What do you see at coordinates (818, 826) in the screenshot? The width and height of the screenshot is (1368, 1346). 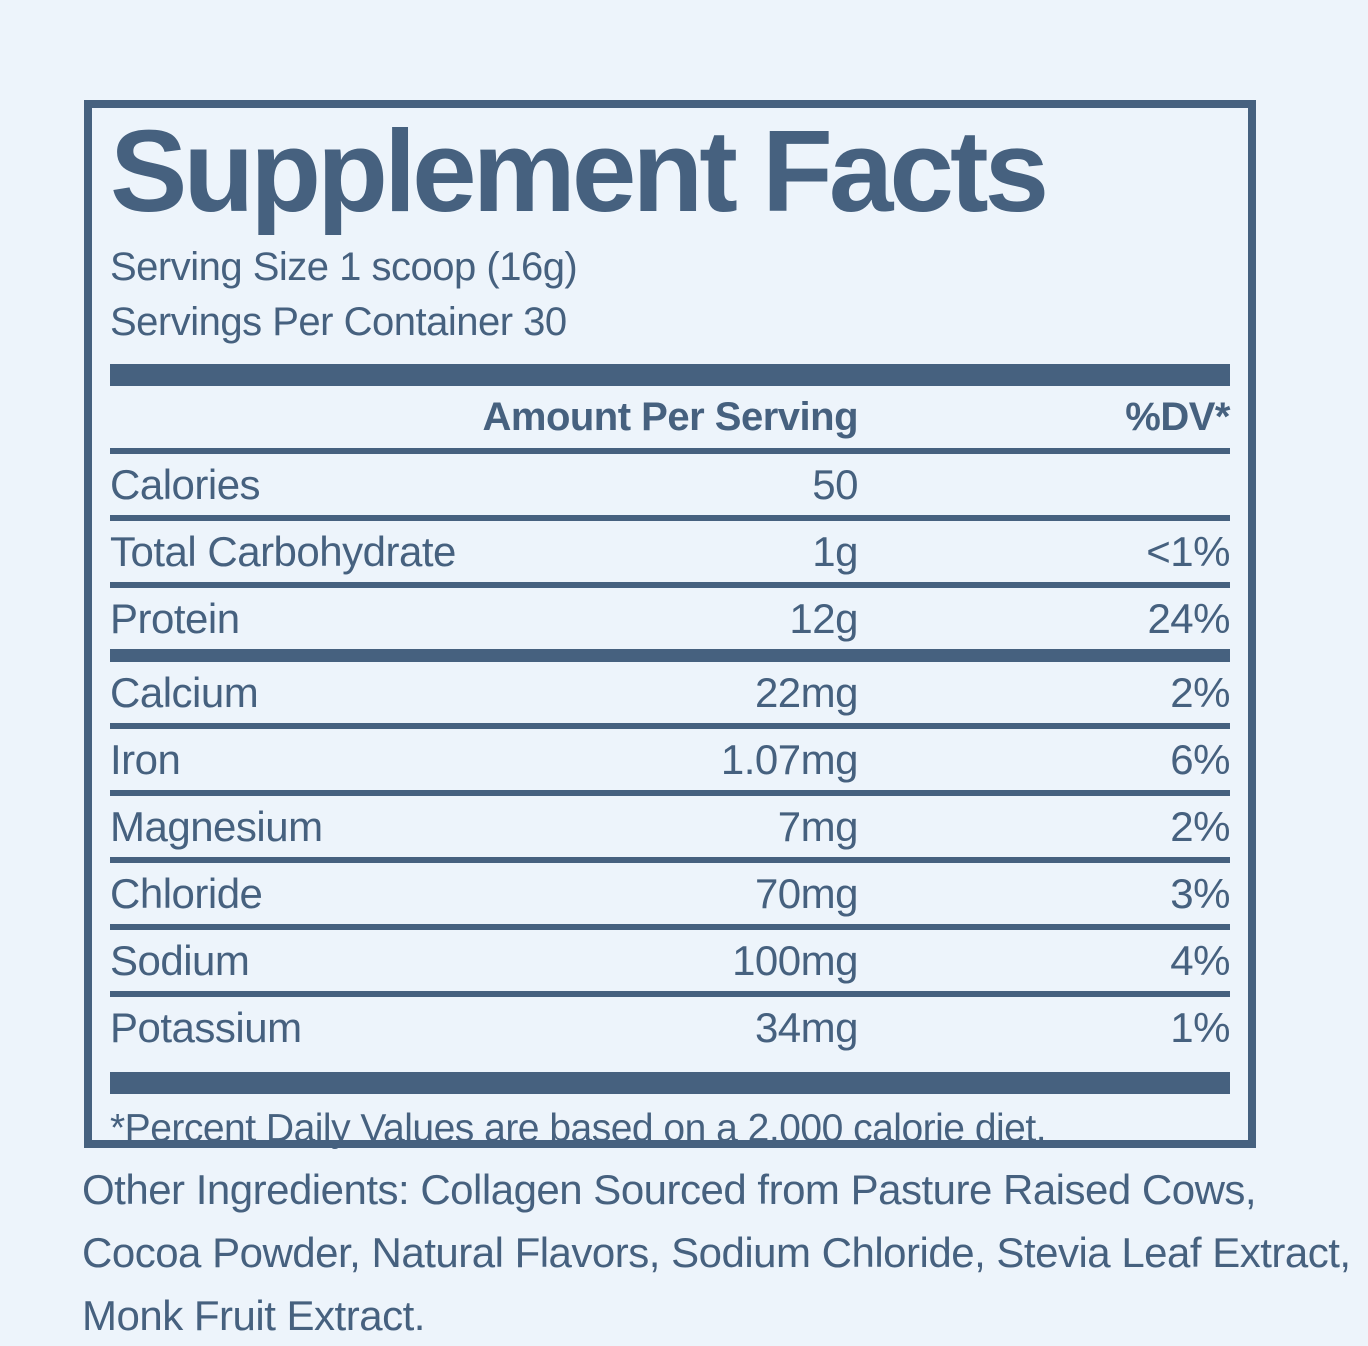 I see `nutrient-amount: 7mg` at bounding box center [818, 826].